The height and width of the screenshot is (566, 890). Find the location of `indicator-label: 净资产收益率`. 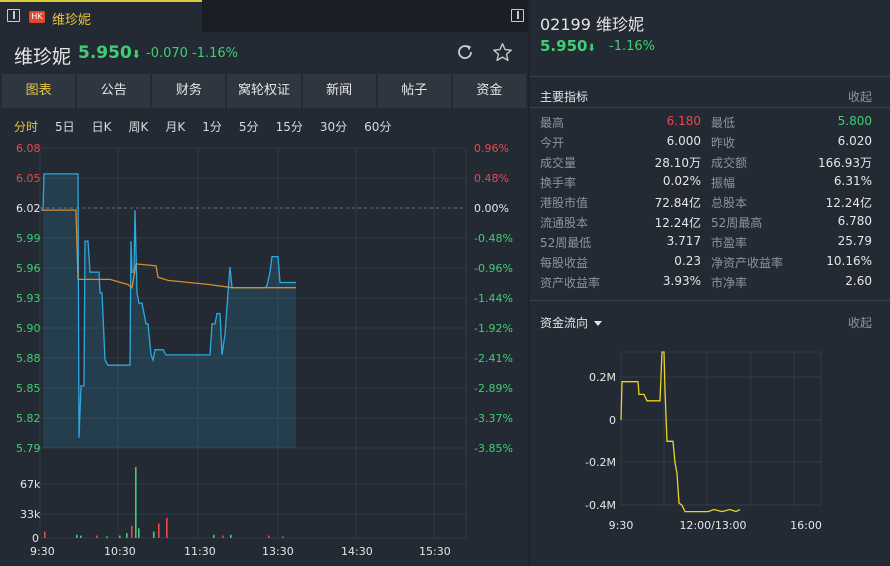

indicator-label: 净资产收益率 is located at coordinates (747, 263).